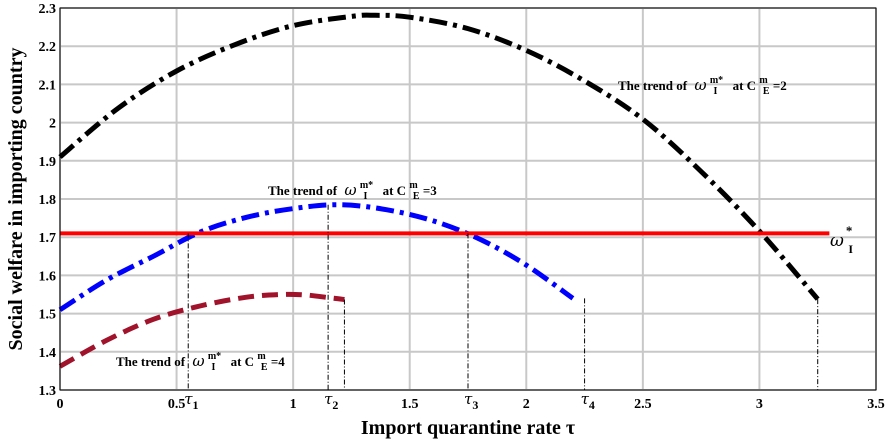  Describe the element at coordinates (52, 124) in the screenshot. I see `y-tick-label-7: 2` at that location.